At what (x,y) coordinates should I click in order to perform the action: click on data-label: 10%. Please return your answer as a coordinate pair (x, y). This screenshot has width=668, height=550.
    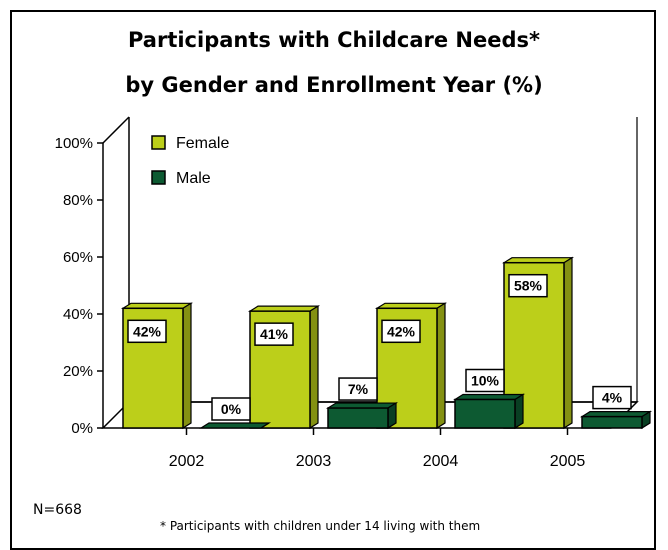
    Looking at the image, I should click on (485, 381).